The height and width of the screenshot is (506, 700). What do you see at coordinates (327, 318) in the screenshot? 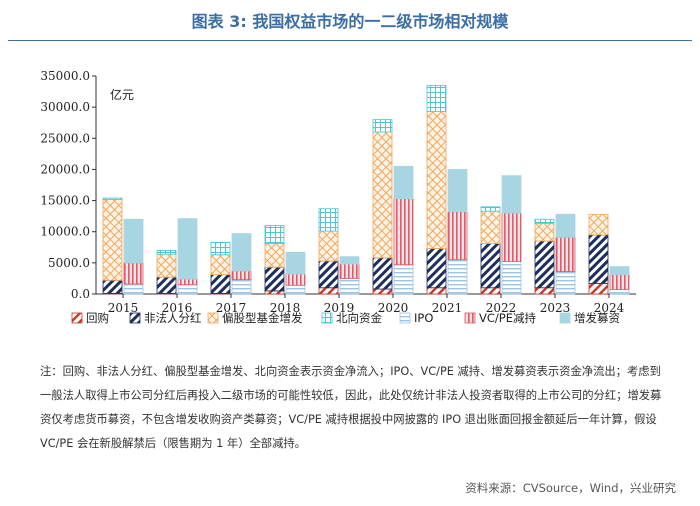
I see `legend-swatch-northbound` at bounding box center [327, 318].